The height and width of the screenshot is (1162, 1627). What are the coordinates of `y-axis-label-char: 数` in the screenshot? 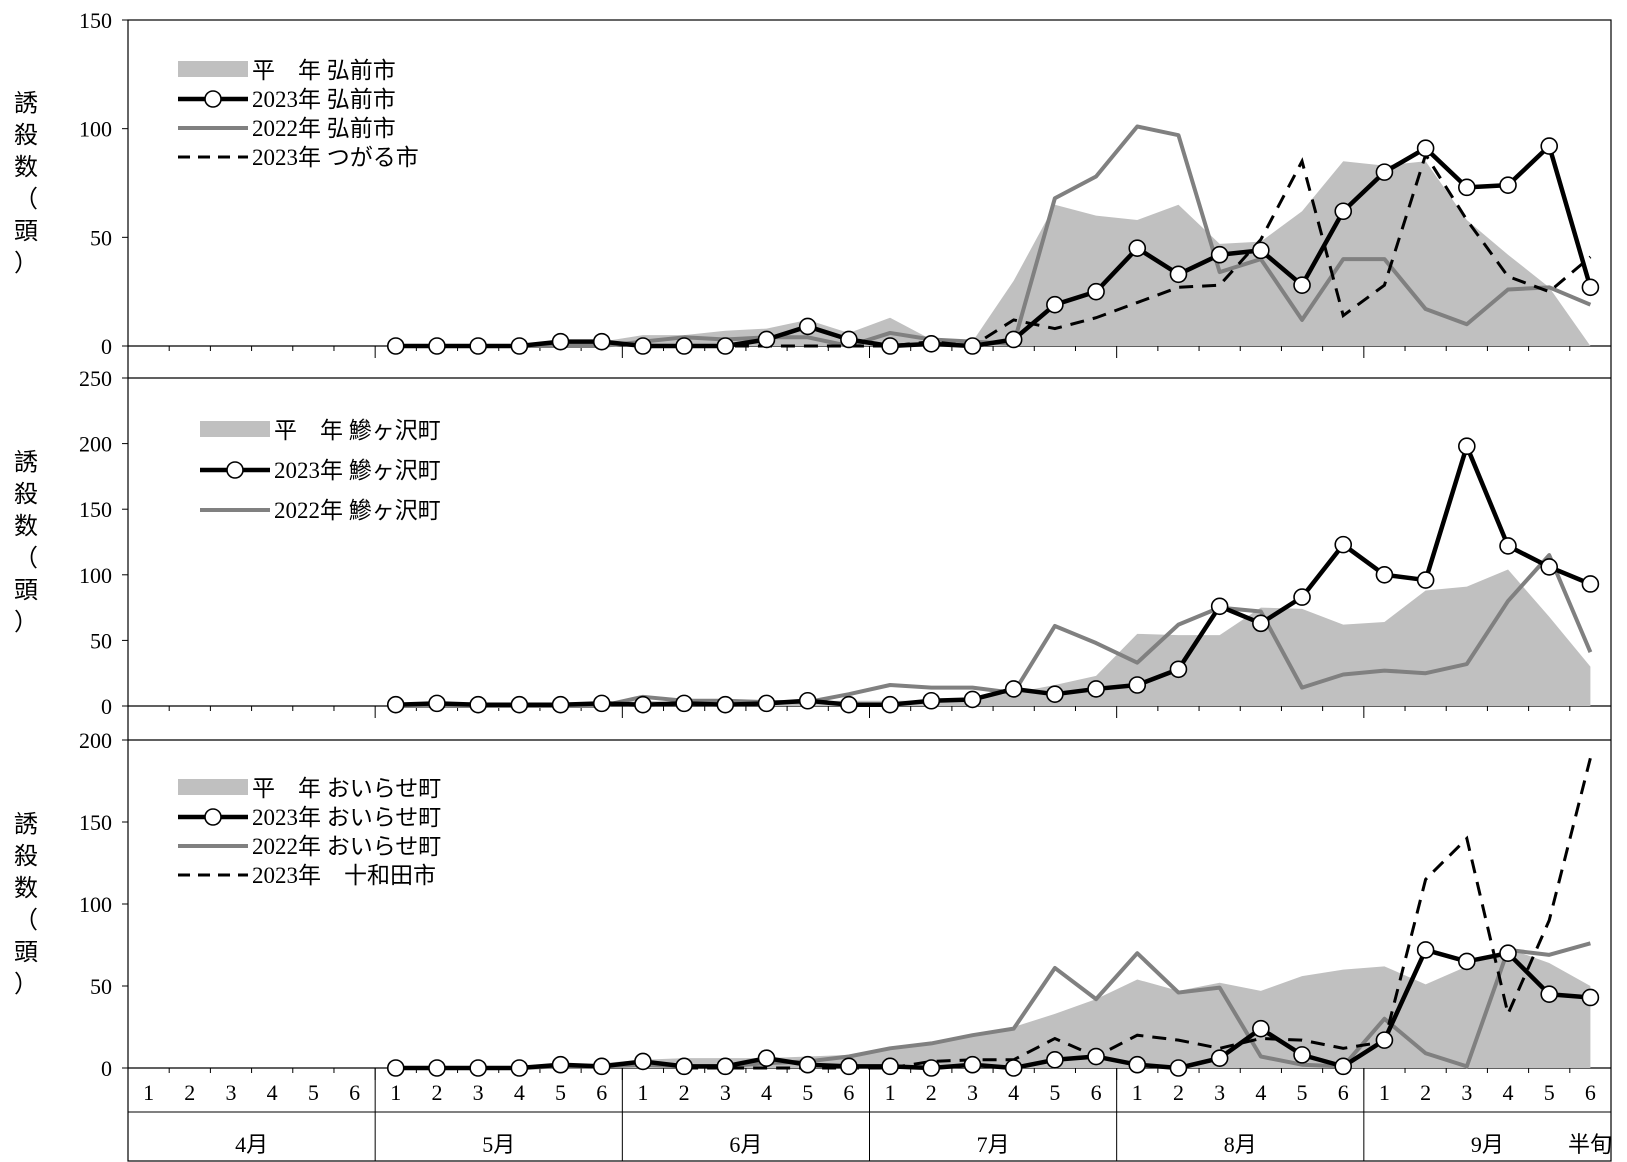 It's located at (26, 167).